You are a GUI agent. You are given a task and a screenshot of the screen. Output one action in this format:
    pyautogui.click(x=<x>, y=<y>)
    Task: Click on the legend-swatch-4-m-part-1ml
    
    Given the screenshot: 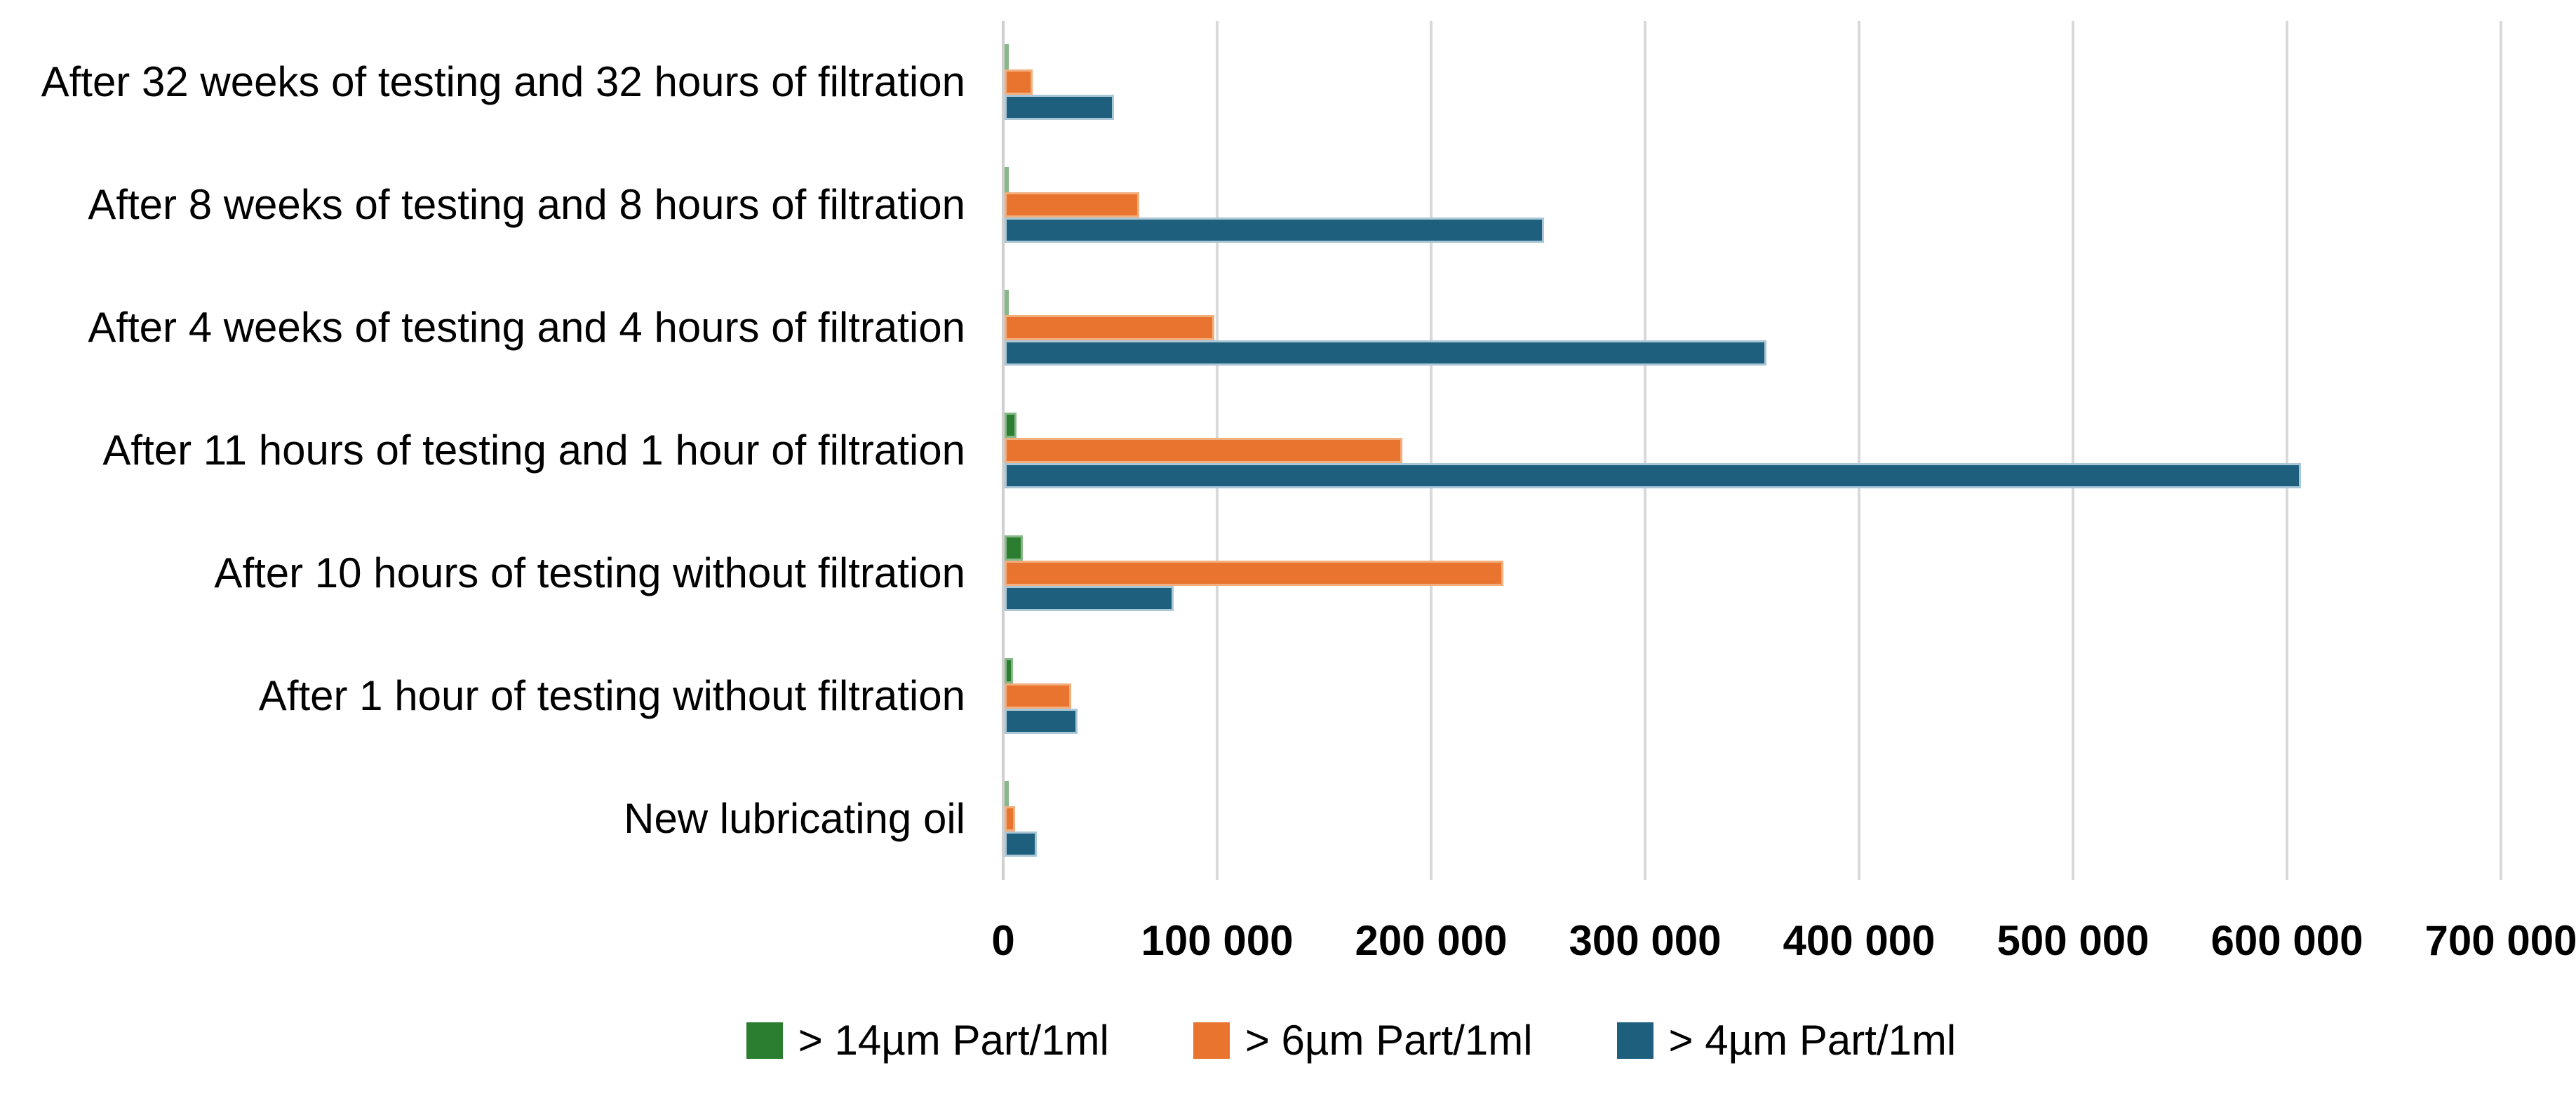 What is the action you would take?
    pyautogui.click(x=1635, y=1040)
    